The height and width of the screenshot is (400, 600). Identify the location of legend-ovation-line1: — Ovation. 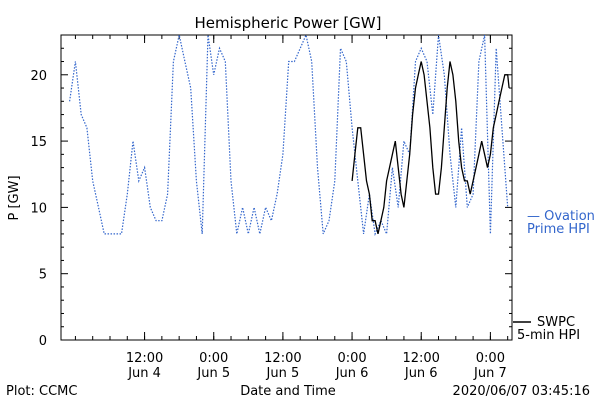
(561, 216).